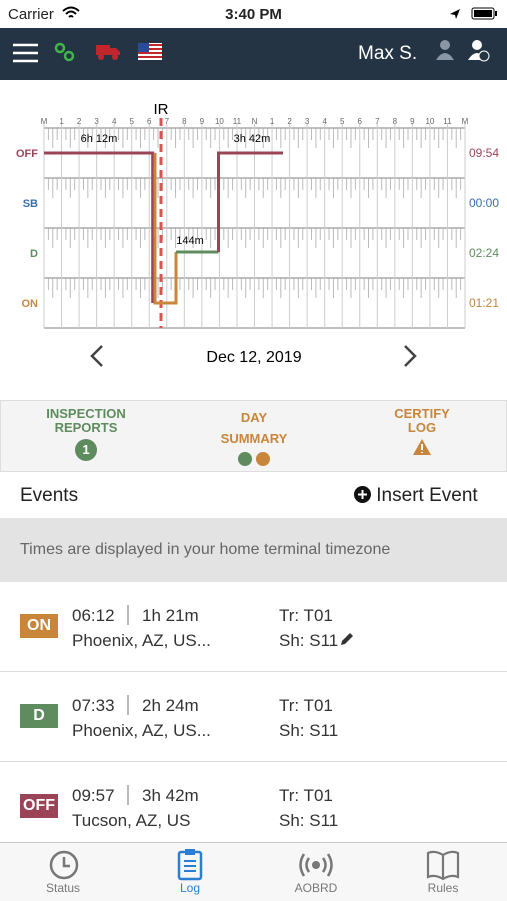  What do you see at coordinates (252, 139) in the screenshot?
I see `duration-label: 3h 42m` at bounding box center [252, 139].